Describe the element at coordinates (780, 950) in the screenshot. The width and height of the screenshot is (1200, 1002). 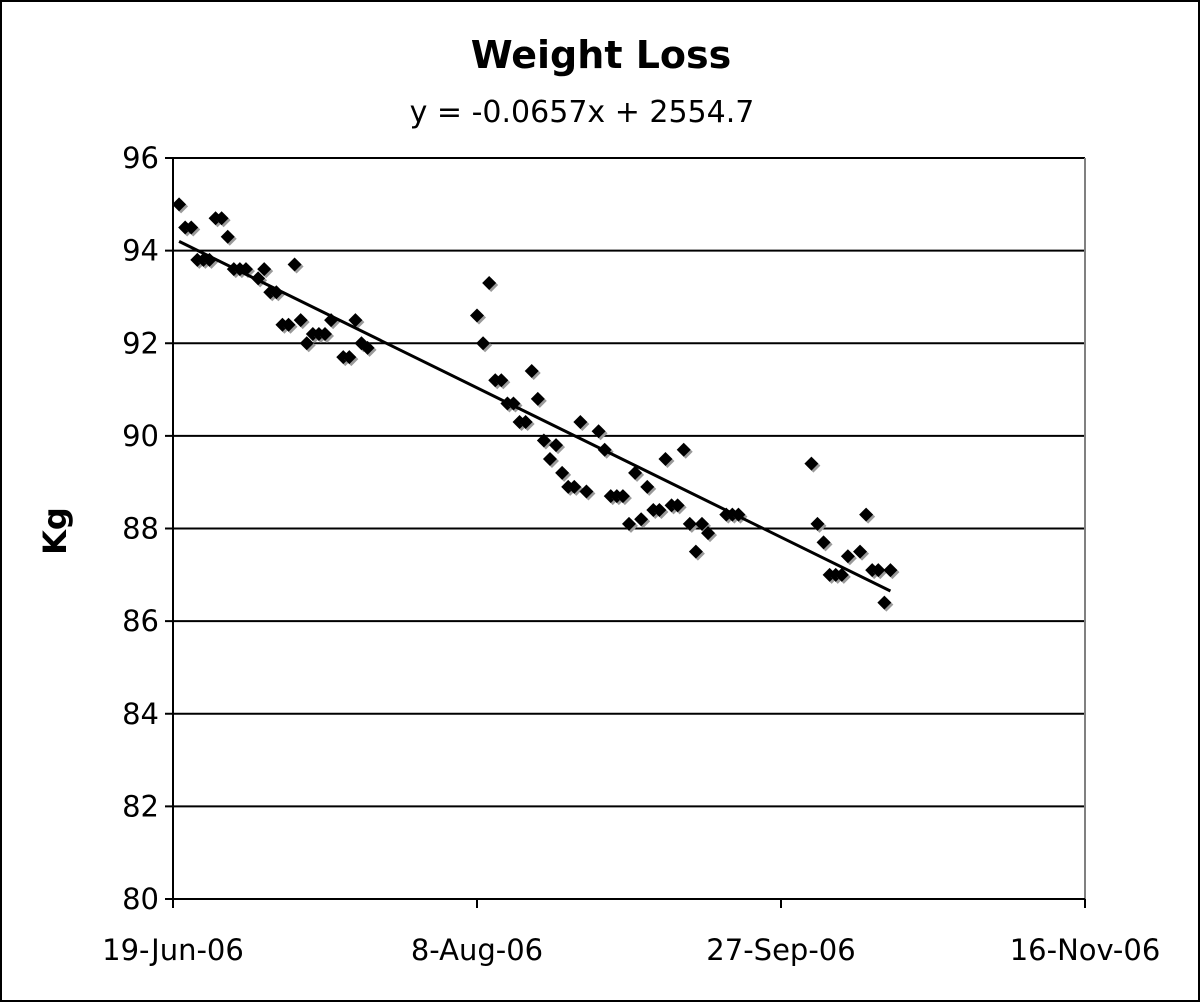
I see `x-tick-label: 27-Sep-06` at that location.